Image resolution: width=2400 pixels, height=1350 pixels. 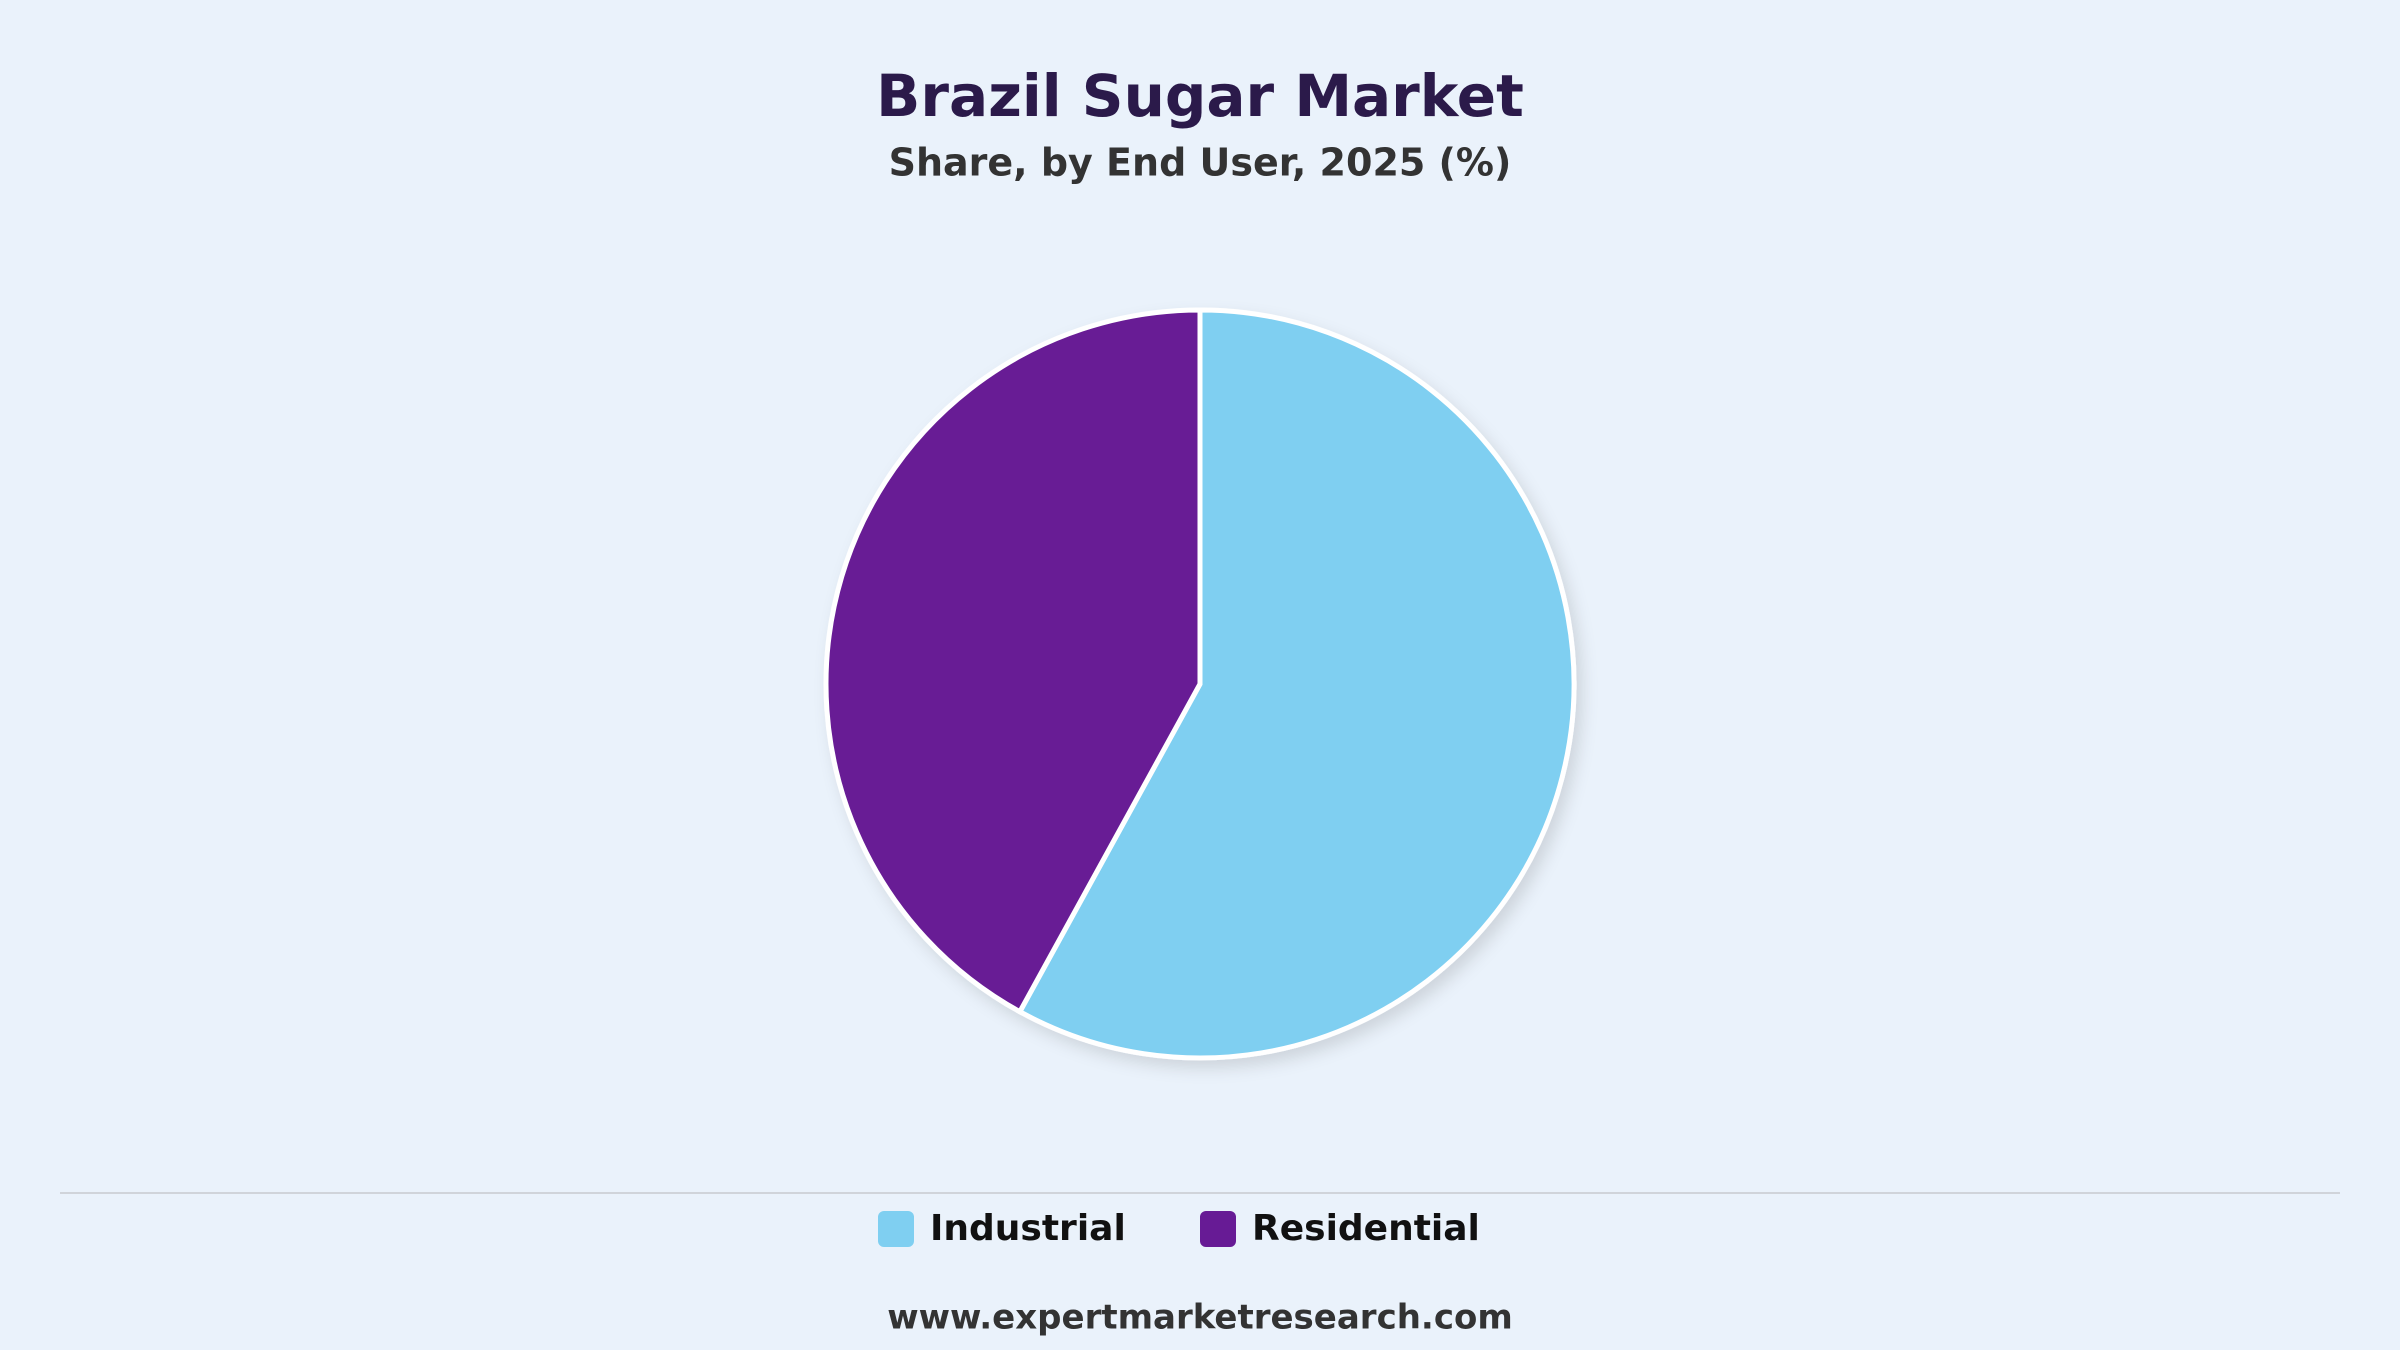 I want to click on footer: www.expertmarketresearch.com, so click(x=1200, y=1318).